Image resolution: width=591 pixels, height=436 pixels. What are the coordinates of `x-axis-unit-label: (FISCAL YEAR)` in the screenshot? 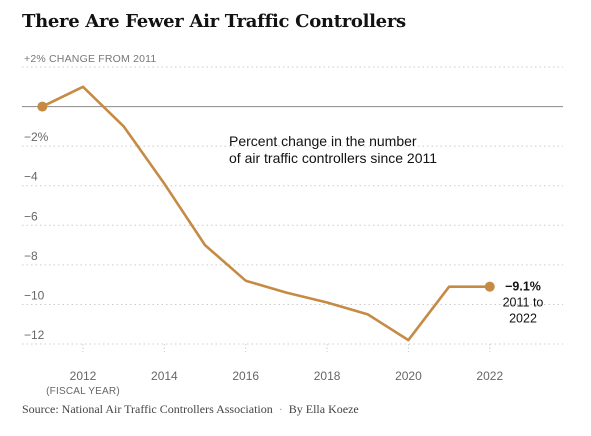 It's located at (83, 391).